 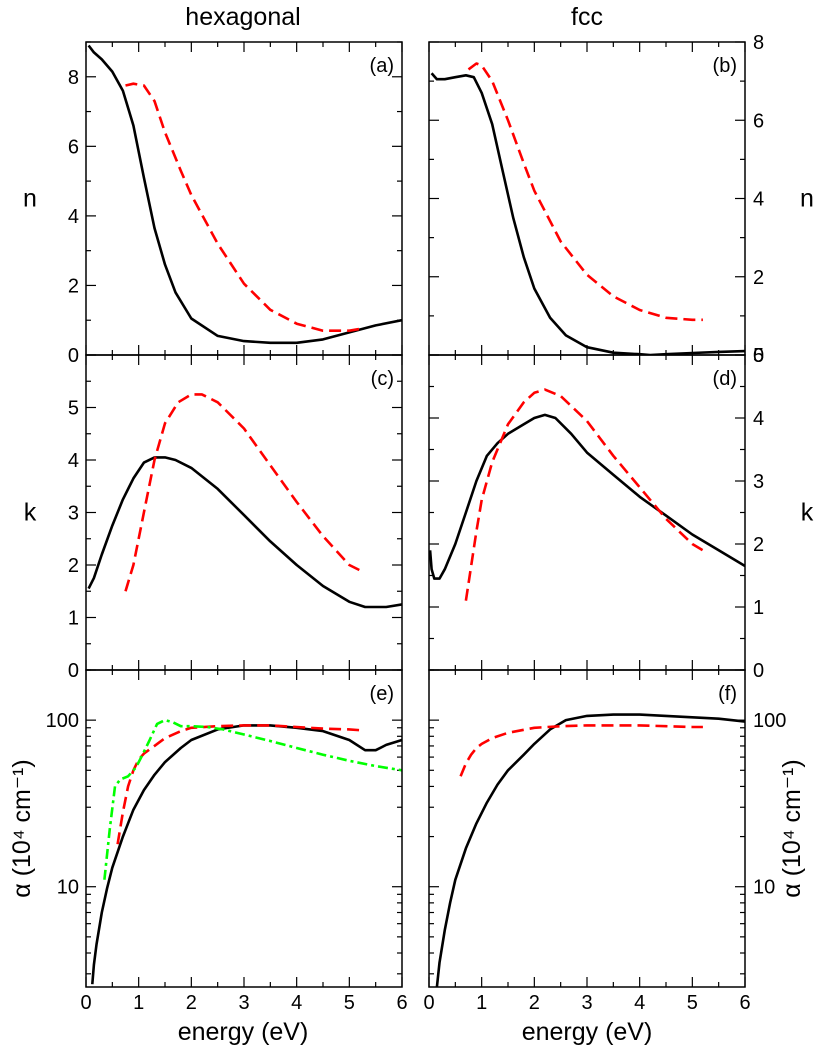 What do you see at coordinates (725, 66) in the screenshot?
I see `panel-label: (b)` at bounding box center [725, 66].